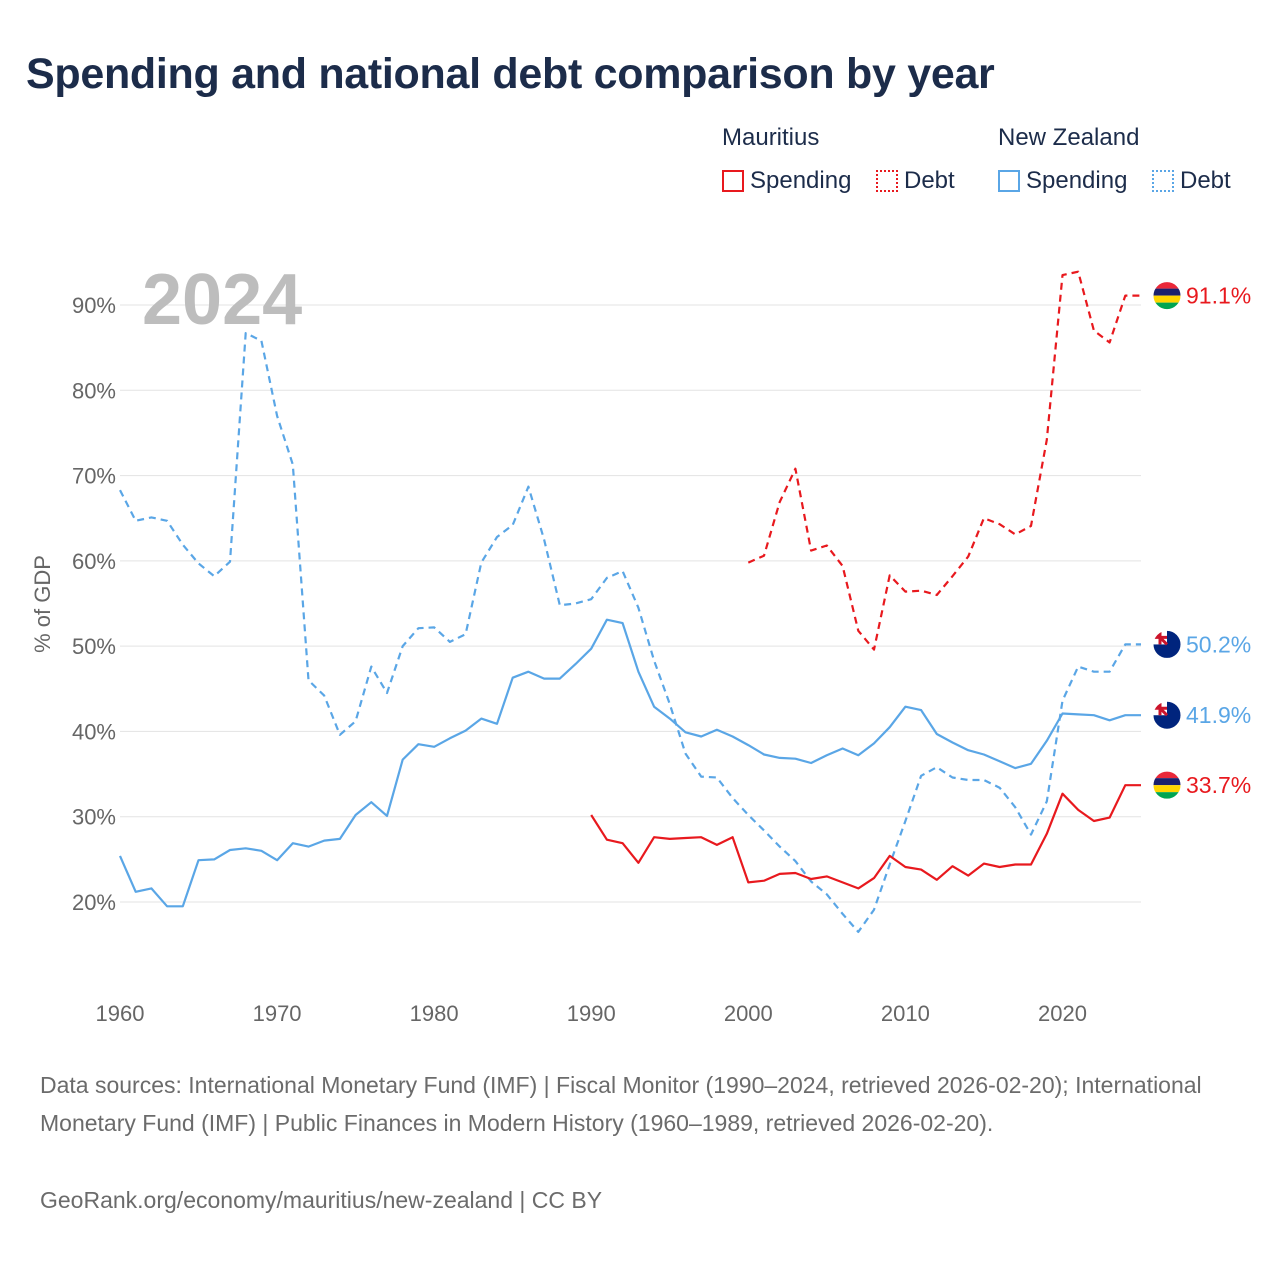 The image size is (1280, 1280). What do you see at coordinates (1218, 715) in the screenshot?
I see `end-value-label: 41.9%` at bounding box center [1218, 715].